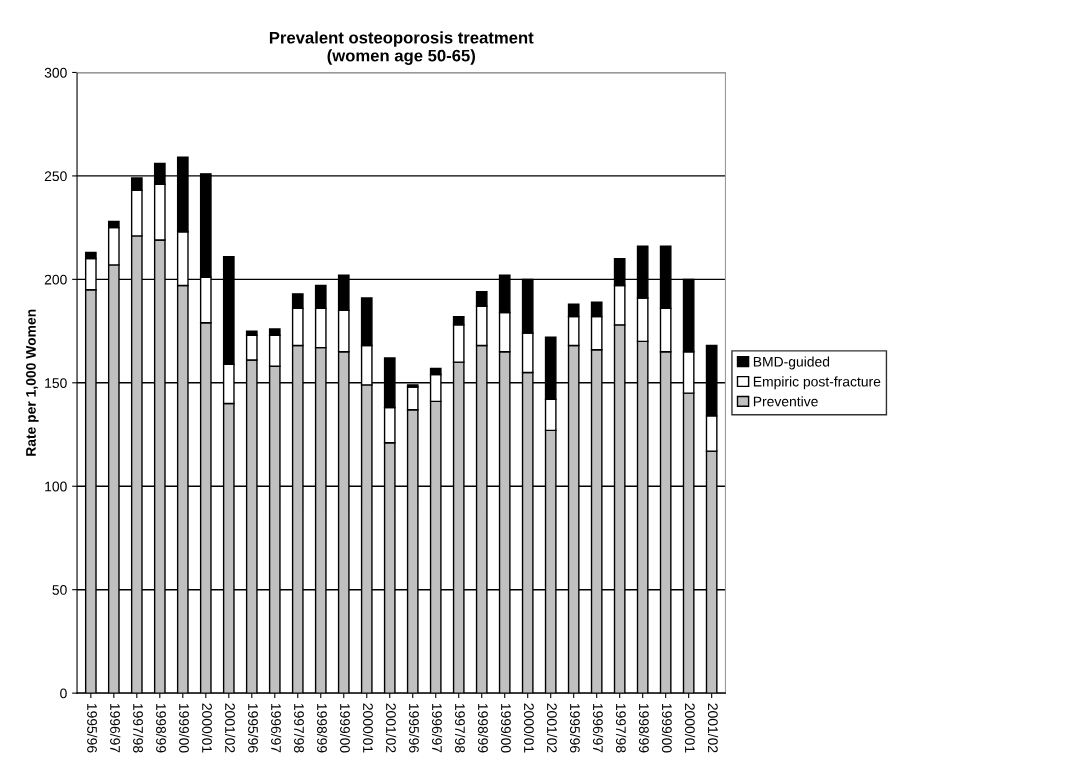  What do you see at coordinates (59, 590) in the screenshot?
I see `y-tick-label: 50` at bounding box center [59, 590].